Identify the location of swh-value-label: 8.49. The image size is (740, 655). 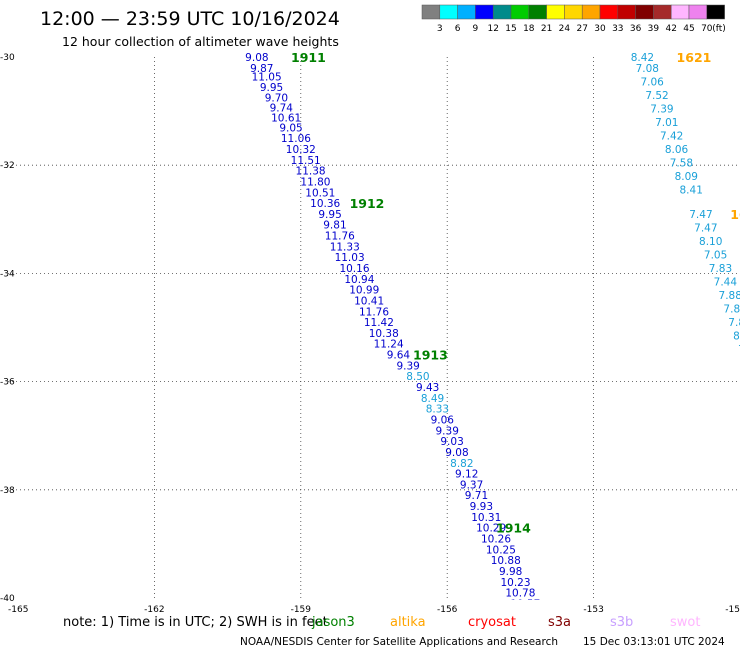
(432, 399).